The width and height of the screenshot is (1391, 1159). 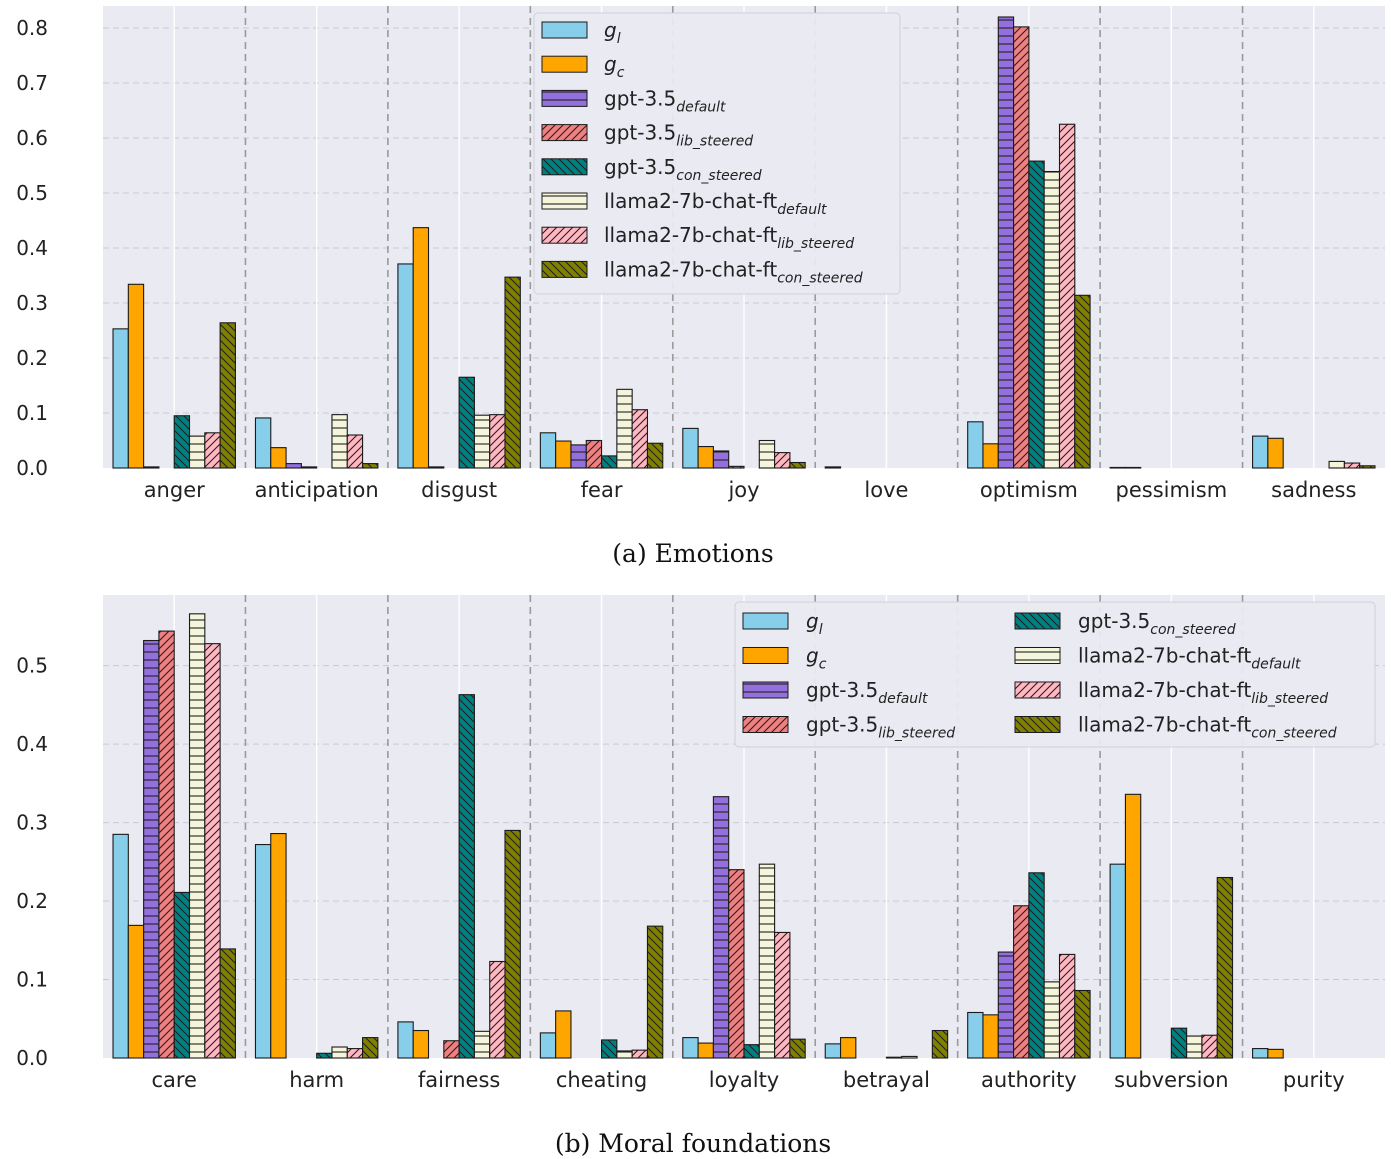 What do you see at coordinates (1036, 965) in the screenshot?
I see `bar-gpt_con-authority` at bounding box center [1036, 965].